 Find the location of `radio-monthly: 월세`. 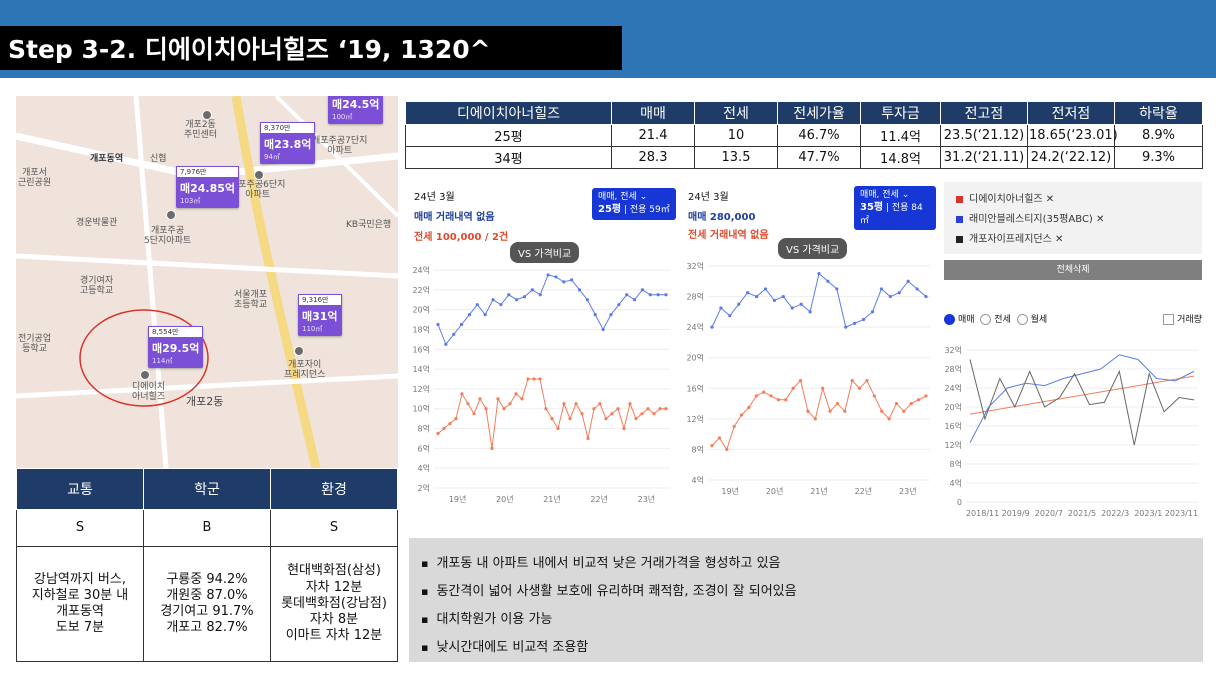

radio-monthly: 월세 is located at coordinates (1031, 319).